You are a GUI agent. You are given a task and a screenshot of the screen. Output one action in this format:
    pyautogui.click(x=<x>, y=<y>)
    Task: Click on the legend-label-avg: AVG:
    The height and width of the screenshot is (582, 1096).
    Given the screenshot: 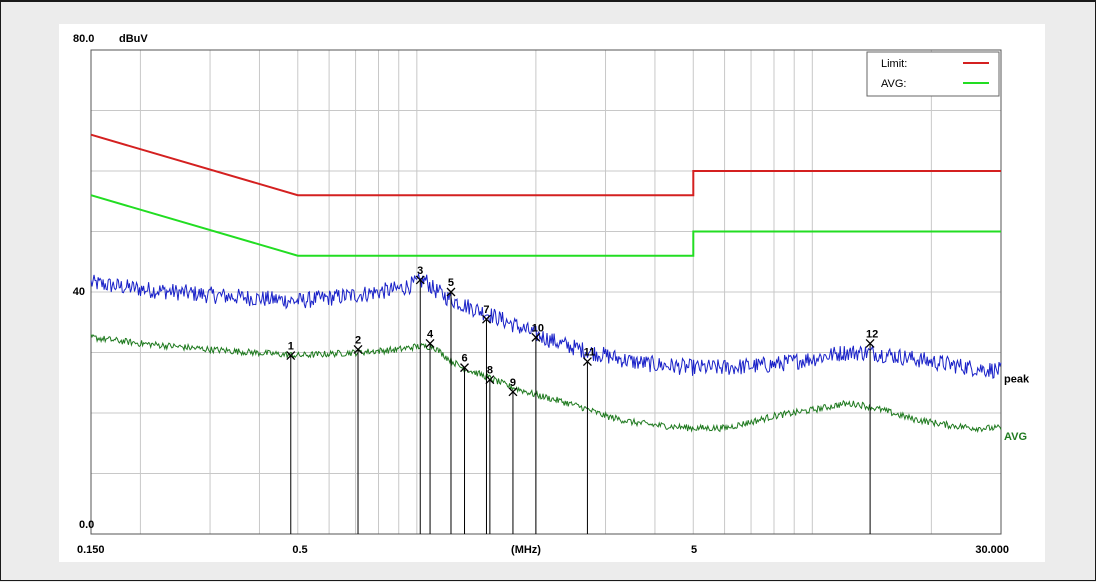 What is the action you would take?
    pyautogui.click(x=893, y=84)
    